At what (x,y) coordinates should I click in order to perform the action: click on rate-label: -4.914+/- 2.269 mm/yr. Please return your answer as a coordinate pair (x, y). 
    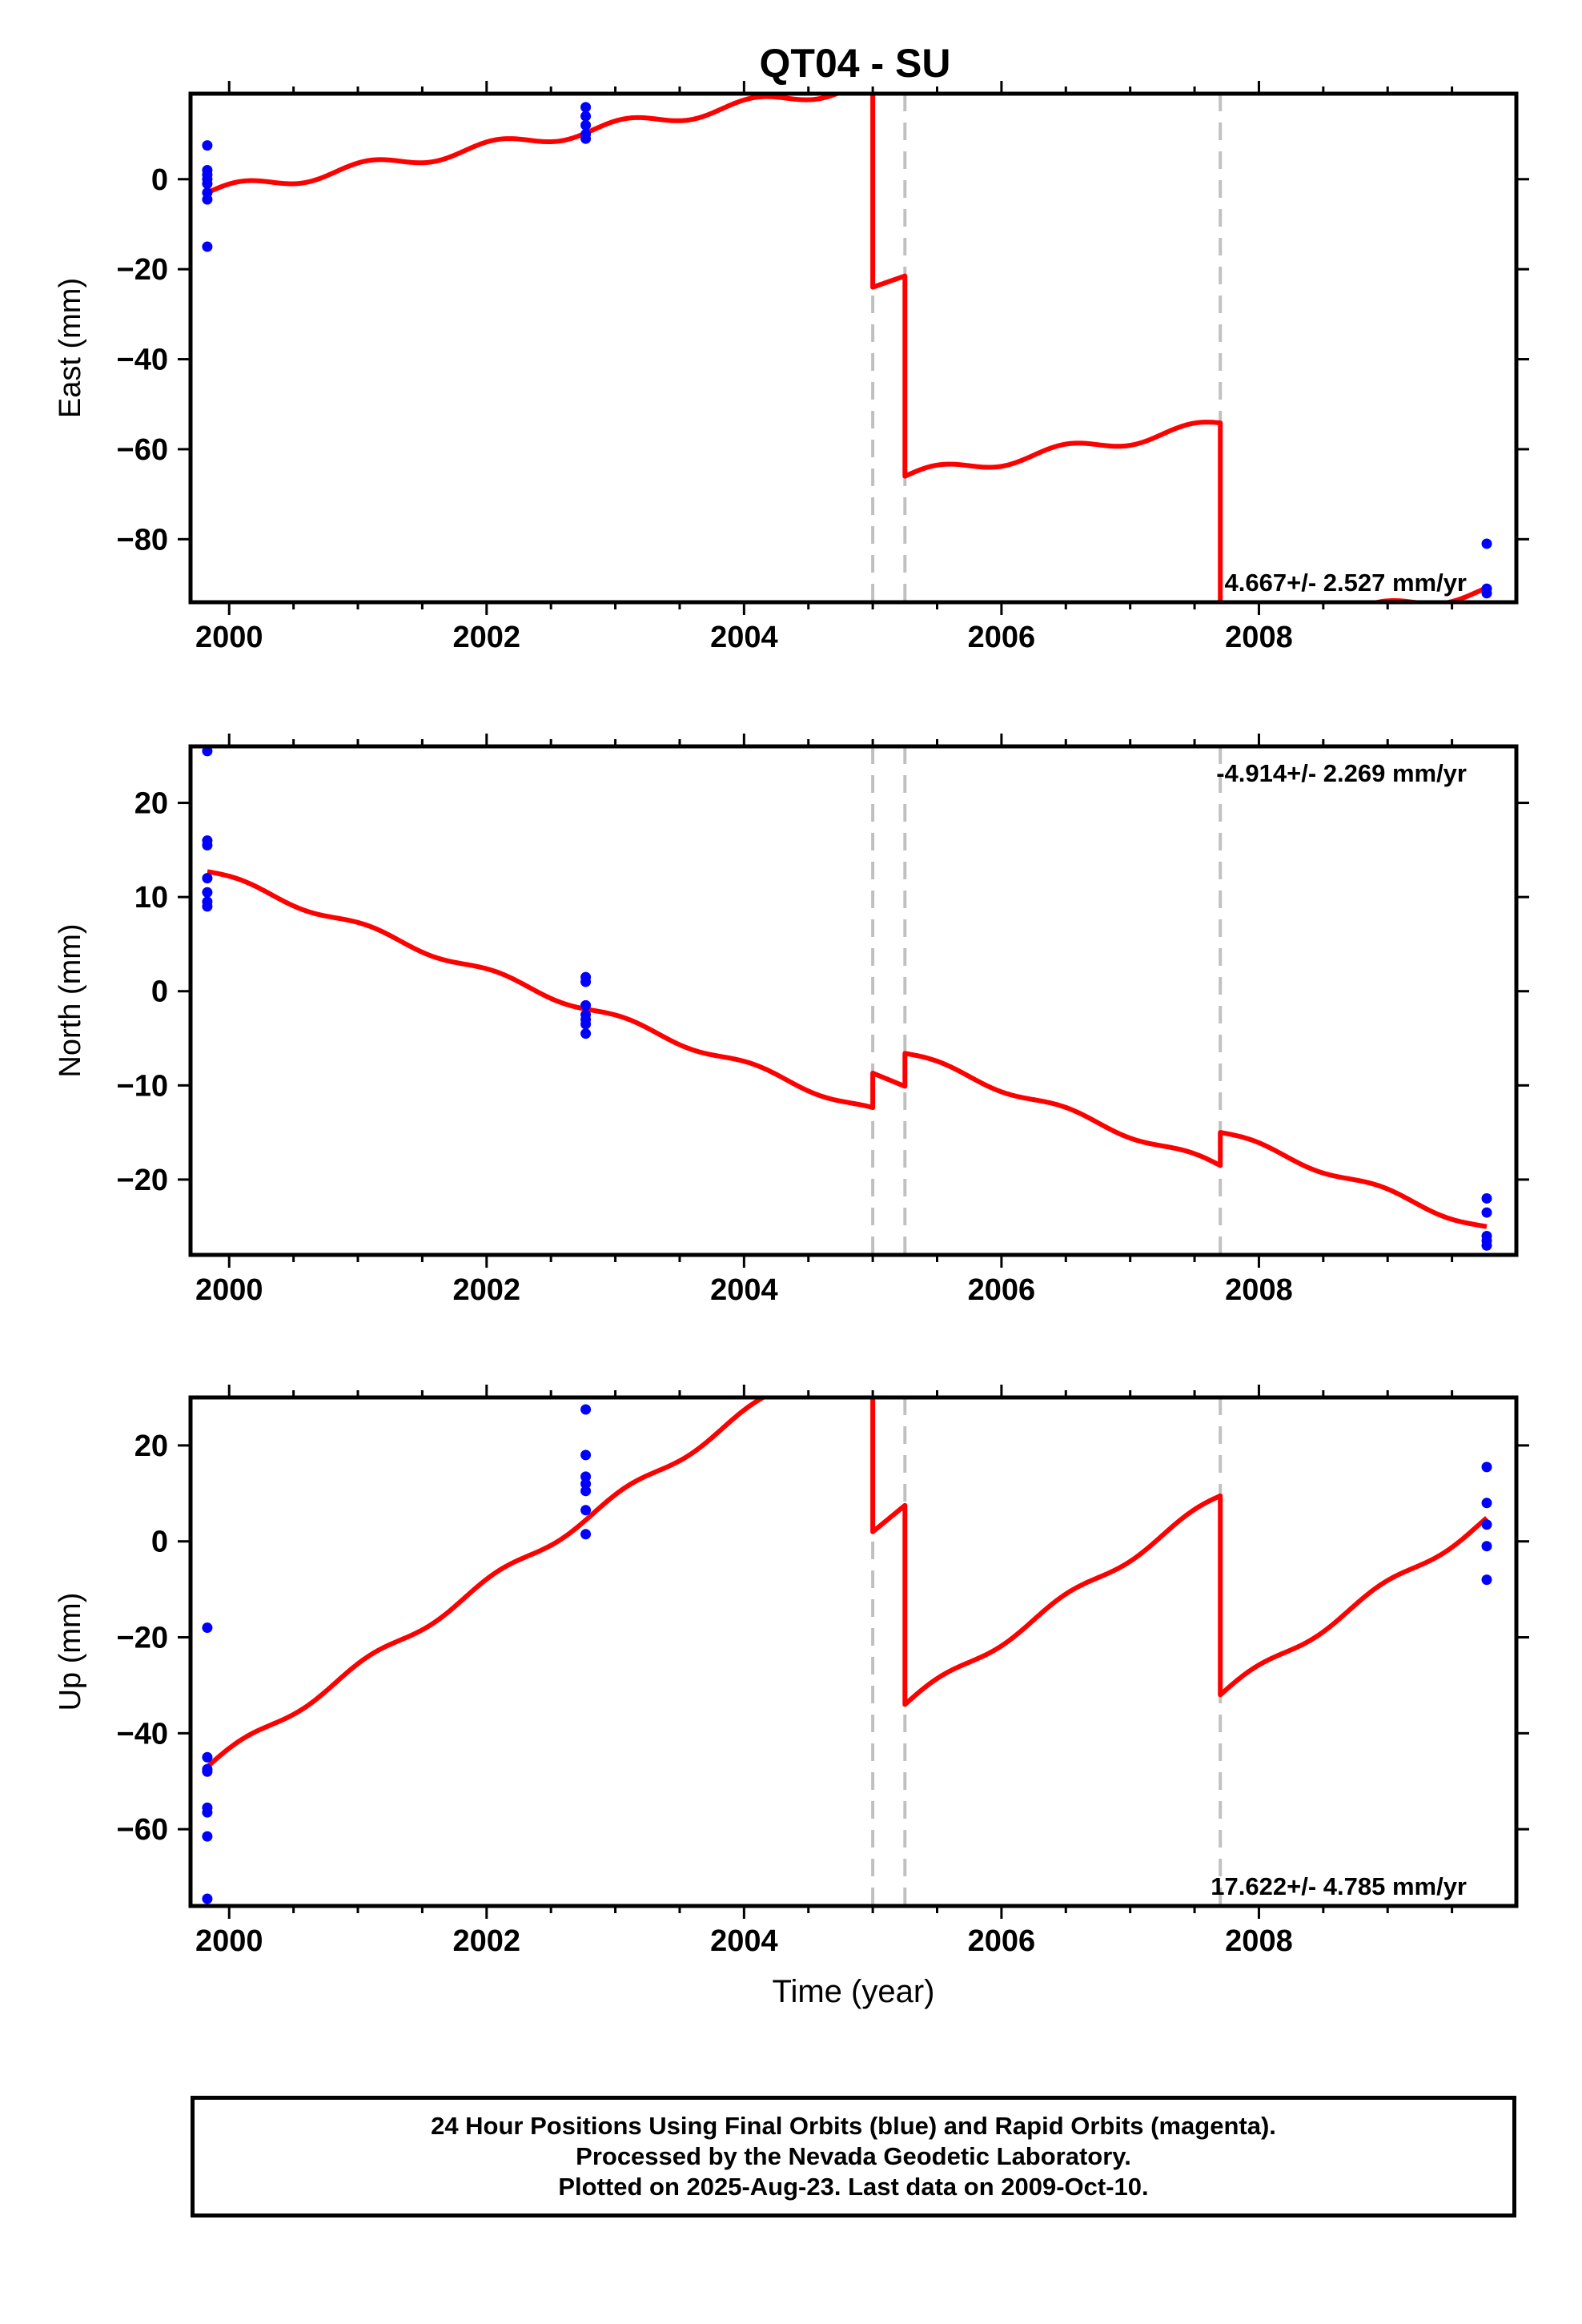
    Looking at the image, I should click on (1341, 773).